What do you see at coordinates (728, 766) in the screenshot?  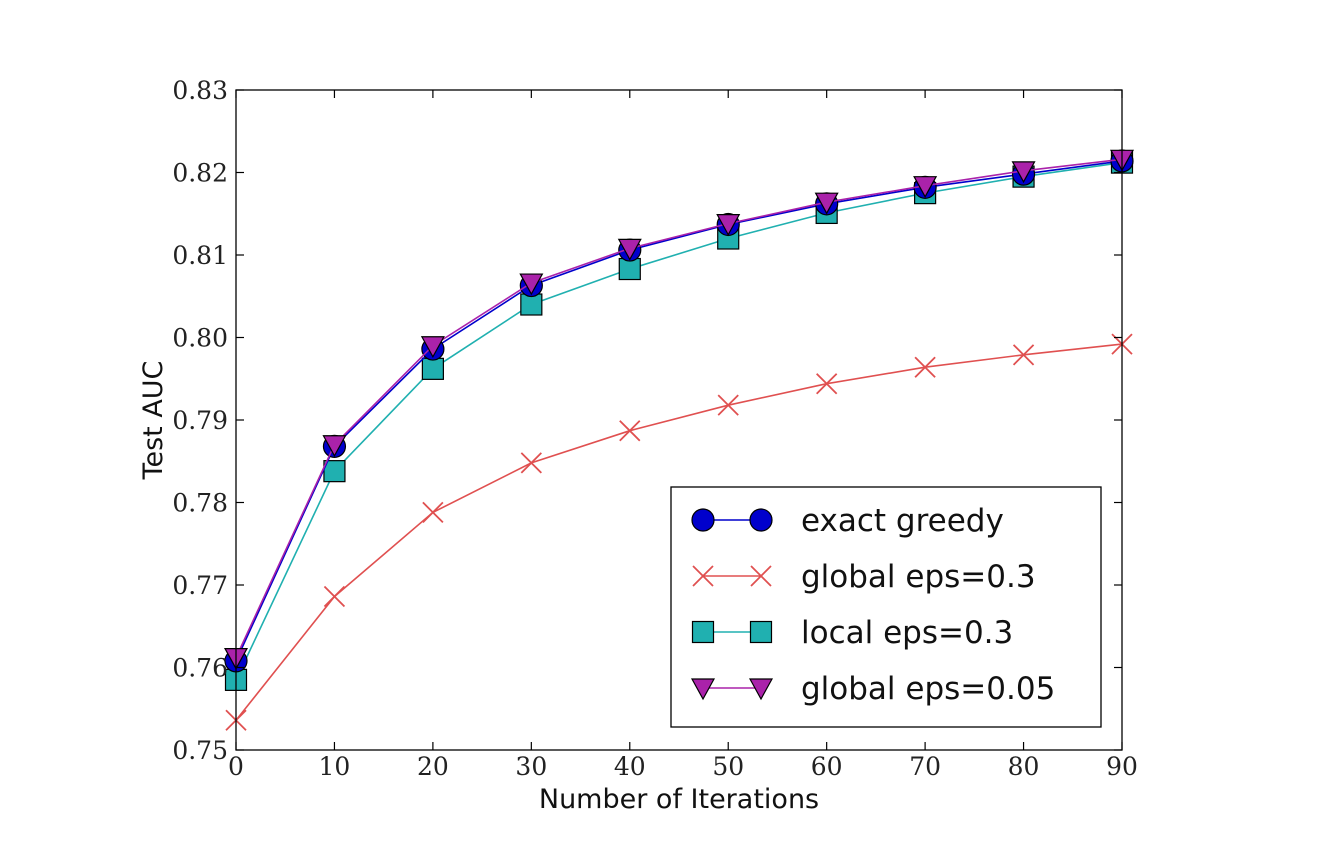 I see `x-tick-label: 50` at bounding box center [728, 766].